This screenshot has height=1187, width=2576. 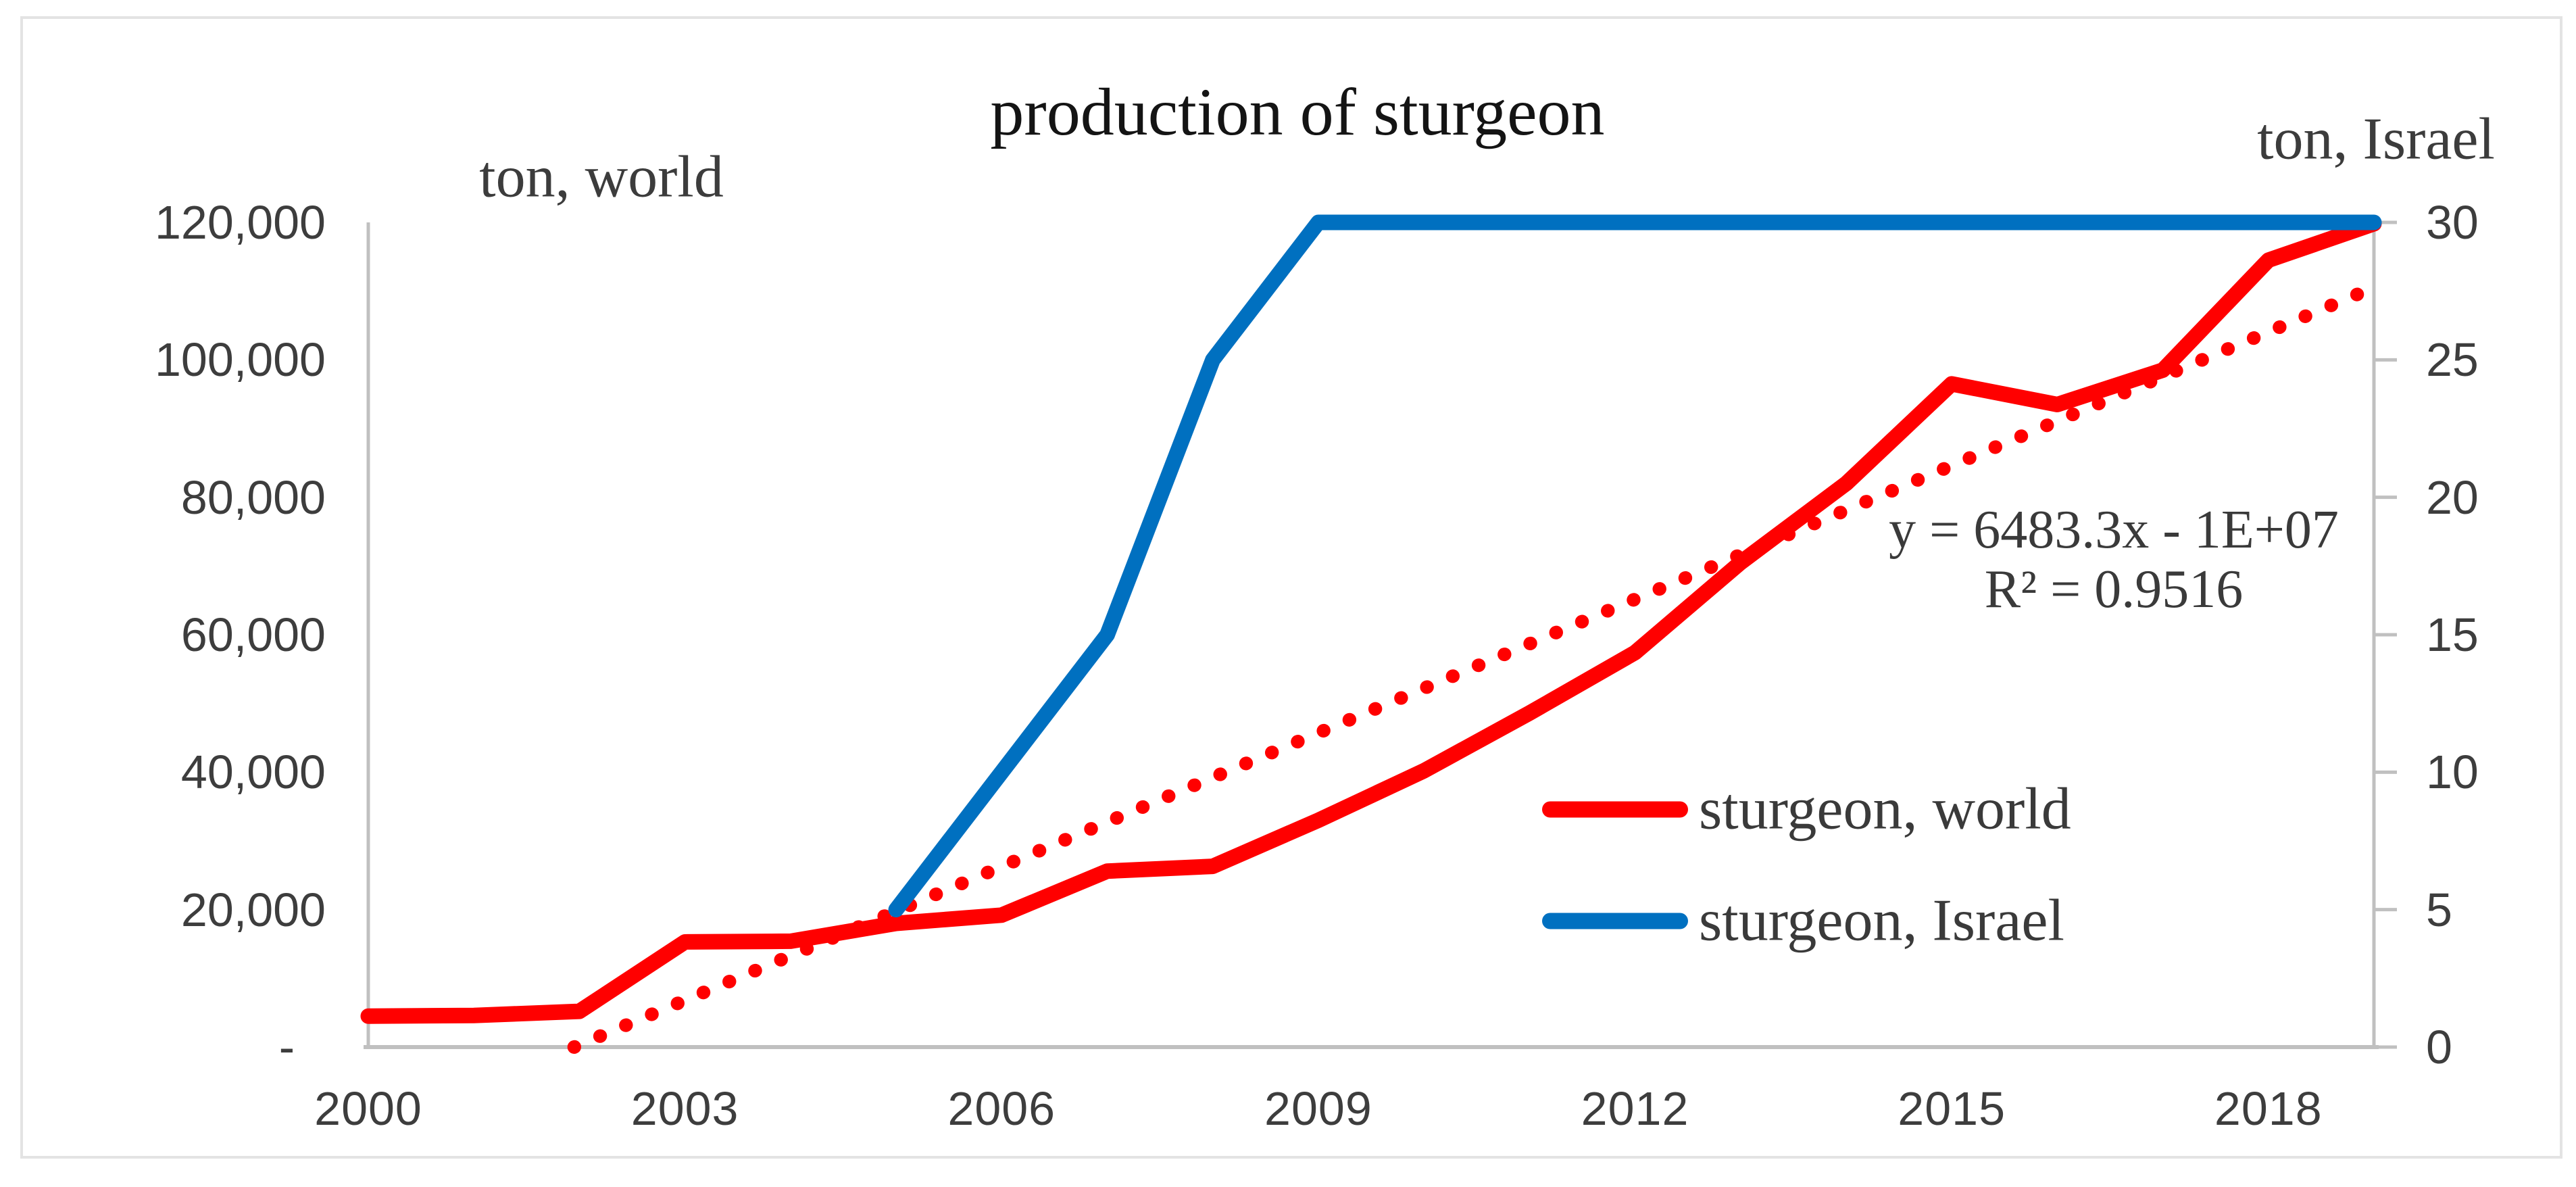 I want to click on r-squared-line: R² = 0.9516, so click(x=2114, y=589).